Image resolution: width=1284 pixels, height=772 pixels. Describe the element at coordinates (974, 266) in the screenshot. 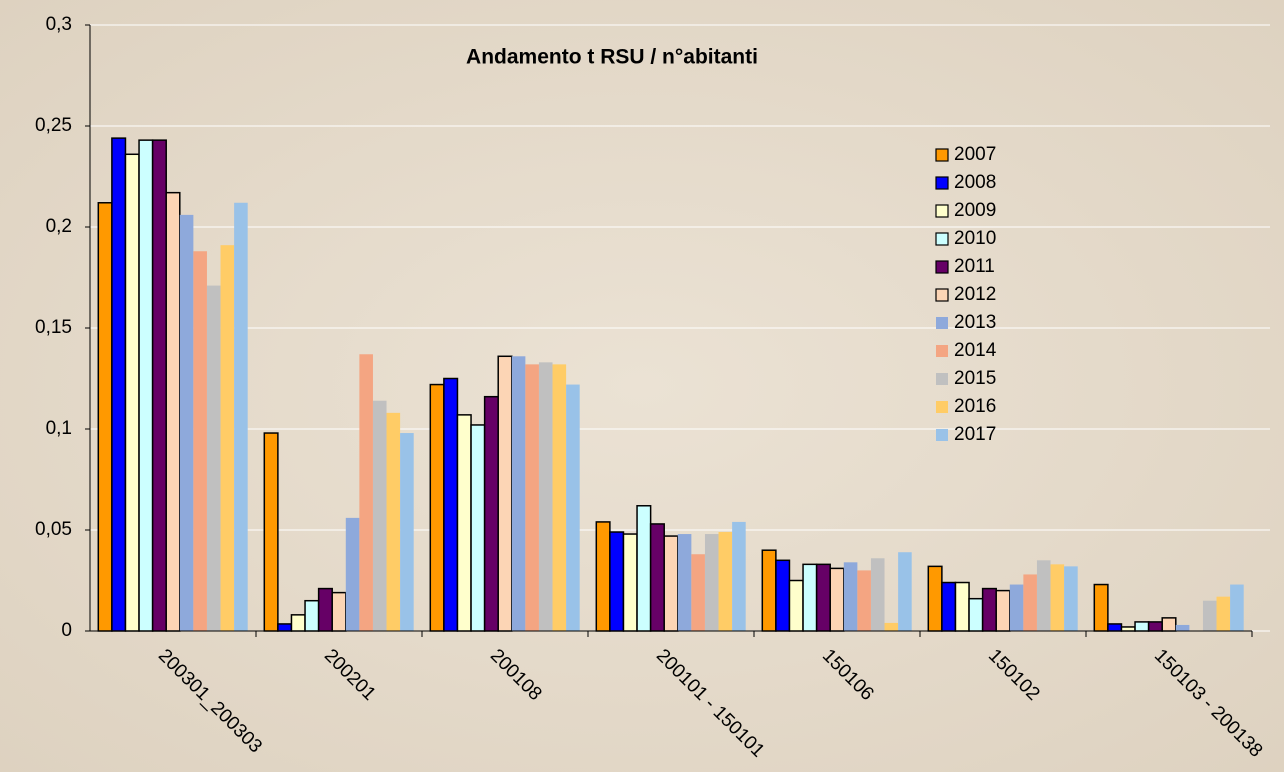

I see `legend-label: 2011` at that location.